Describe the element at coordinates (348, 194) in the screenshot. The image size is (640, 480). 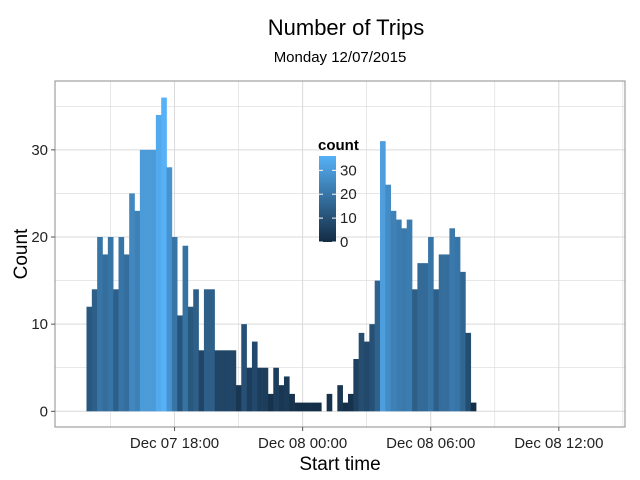
I see `legend-tick-label: 20` at that location.